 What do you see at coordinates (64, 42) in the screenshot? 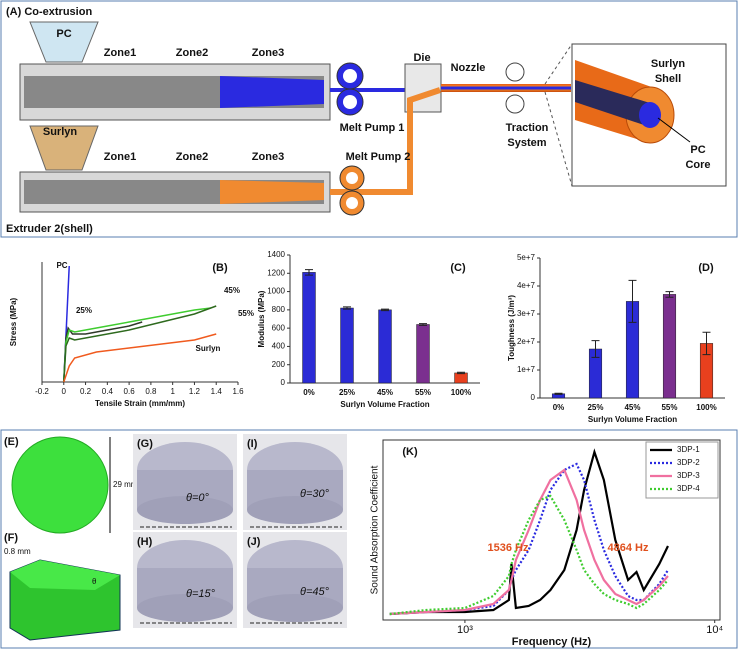
I see `hopper-pc` at bounding box center [64, 42].